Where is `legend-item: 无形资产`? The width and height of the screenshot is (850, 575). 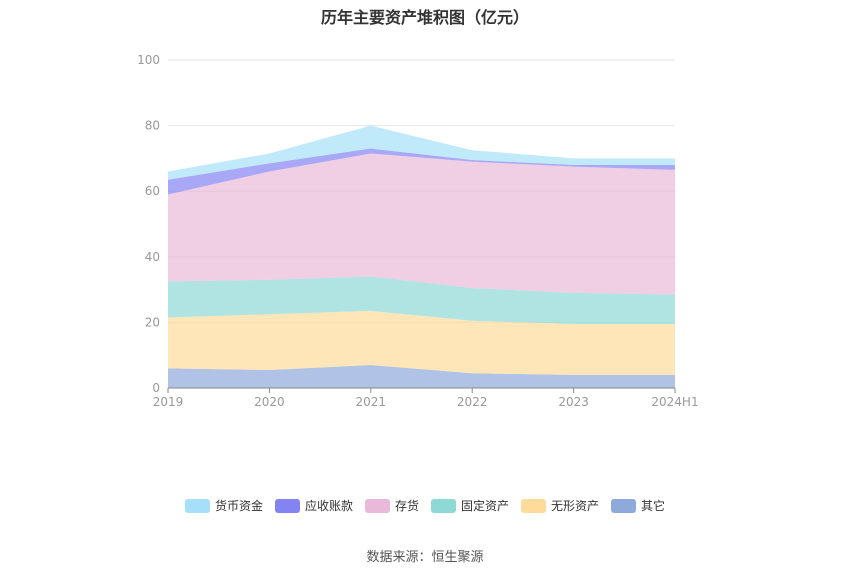
legend-item: 无形资产 is located at coordinates (560, 505).